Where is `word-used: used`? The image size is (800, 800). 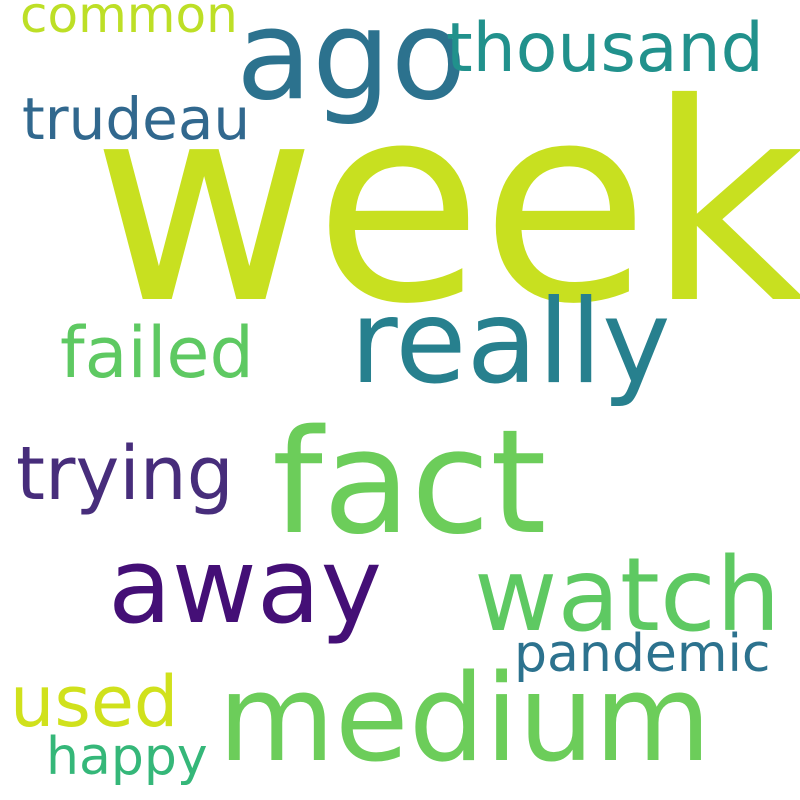 word-used: used is located at coordinates (94, 702).